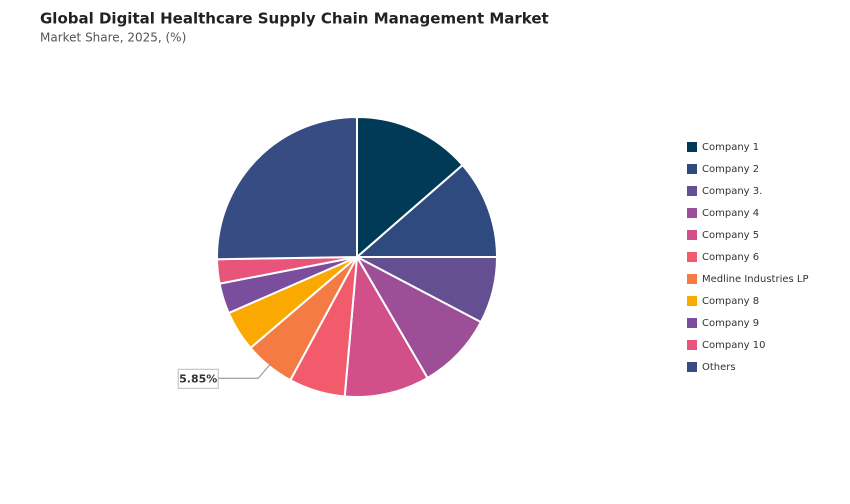 This screenshot has height=504, width=850. What do you see at coordinates (730, 323) in the screenshot?
I see `legend-label: Company 9` at bounding box center [730, 323].